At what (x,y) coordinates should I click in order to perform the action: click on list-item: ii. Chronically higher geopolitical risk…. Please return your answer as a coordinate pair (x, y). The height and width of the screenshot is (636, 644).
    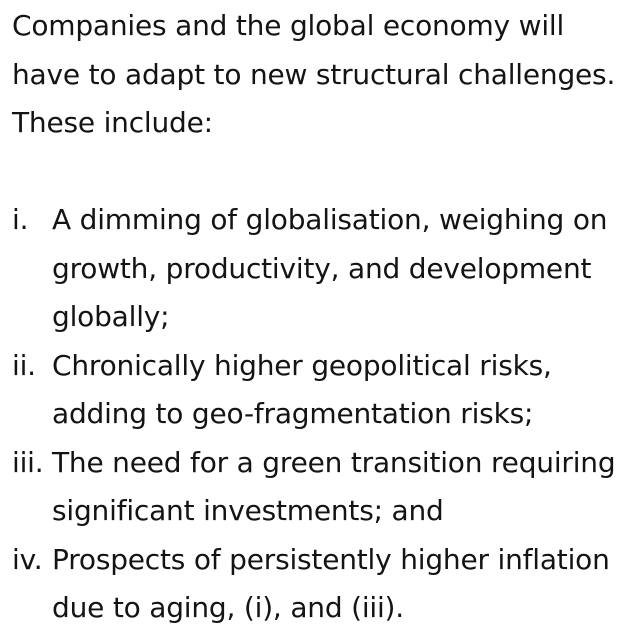
    Looking at the image, I should click on (326, 390).